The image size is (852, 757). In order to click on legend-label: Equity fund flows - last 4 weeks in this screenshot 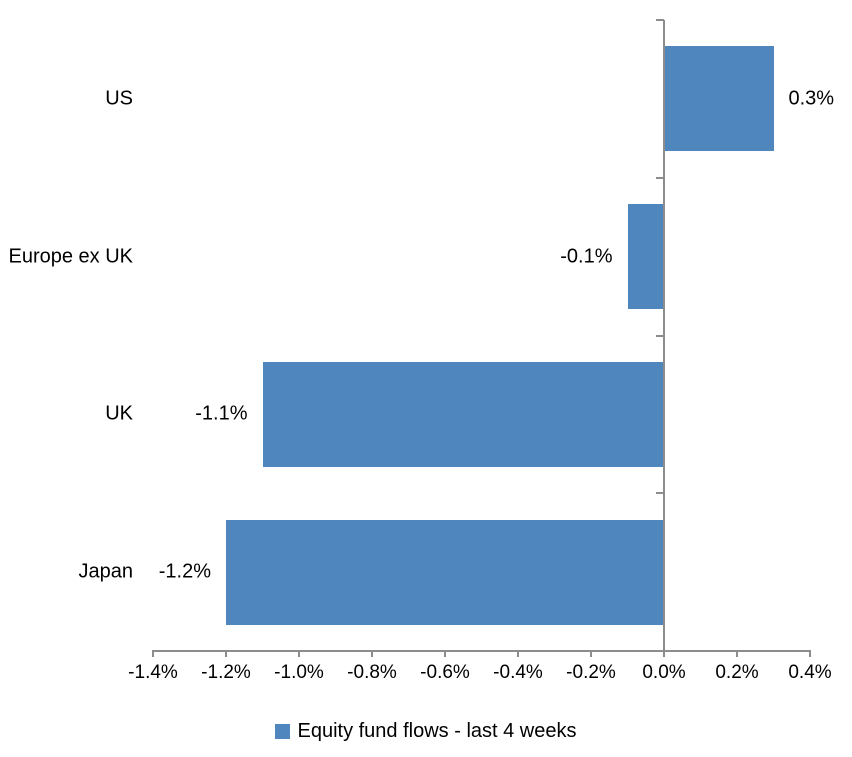, I will do `click(437, 730)`.